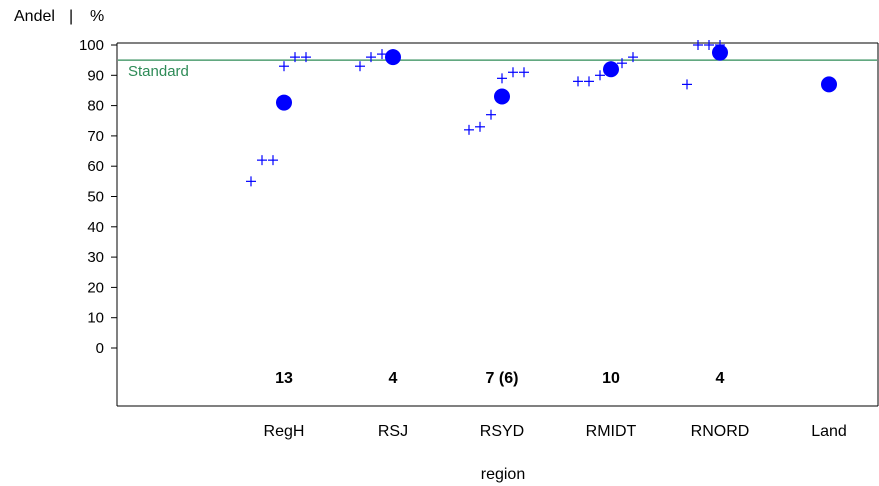 This screenshot has height=486, width=879. Describe the element at coordinates (100, 348) in the screenshot. I see `y-tick-label: 0` at that location.